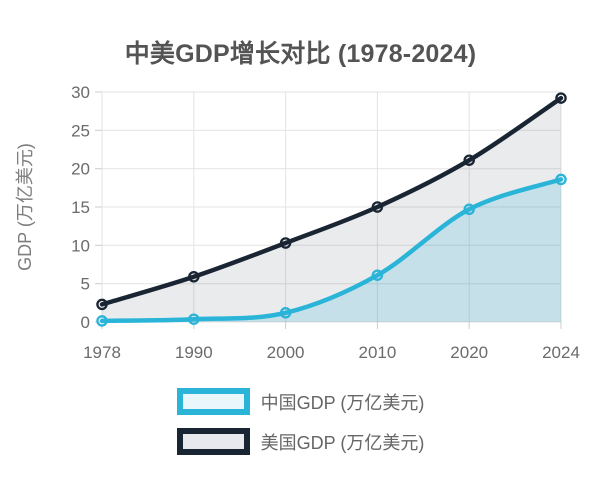  I want to click on y-tick-label: 10, so click(80, 245).